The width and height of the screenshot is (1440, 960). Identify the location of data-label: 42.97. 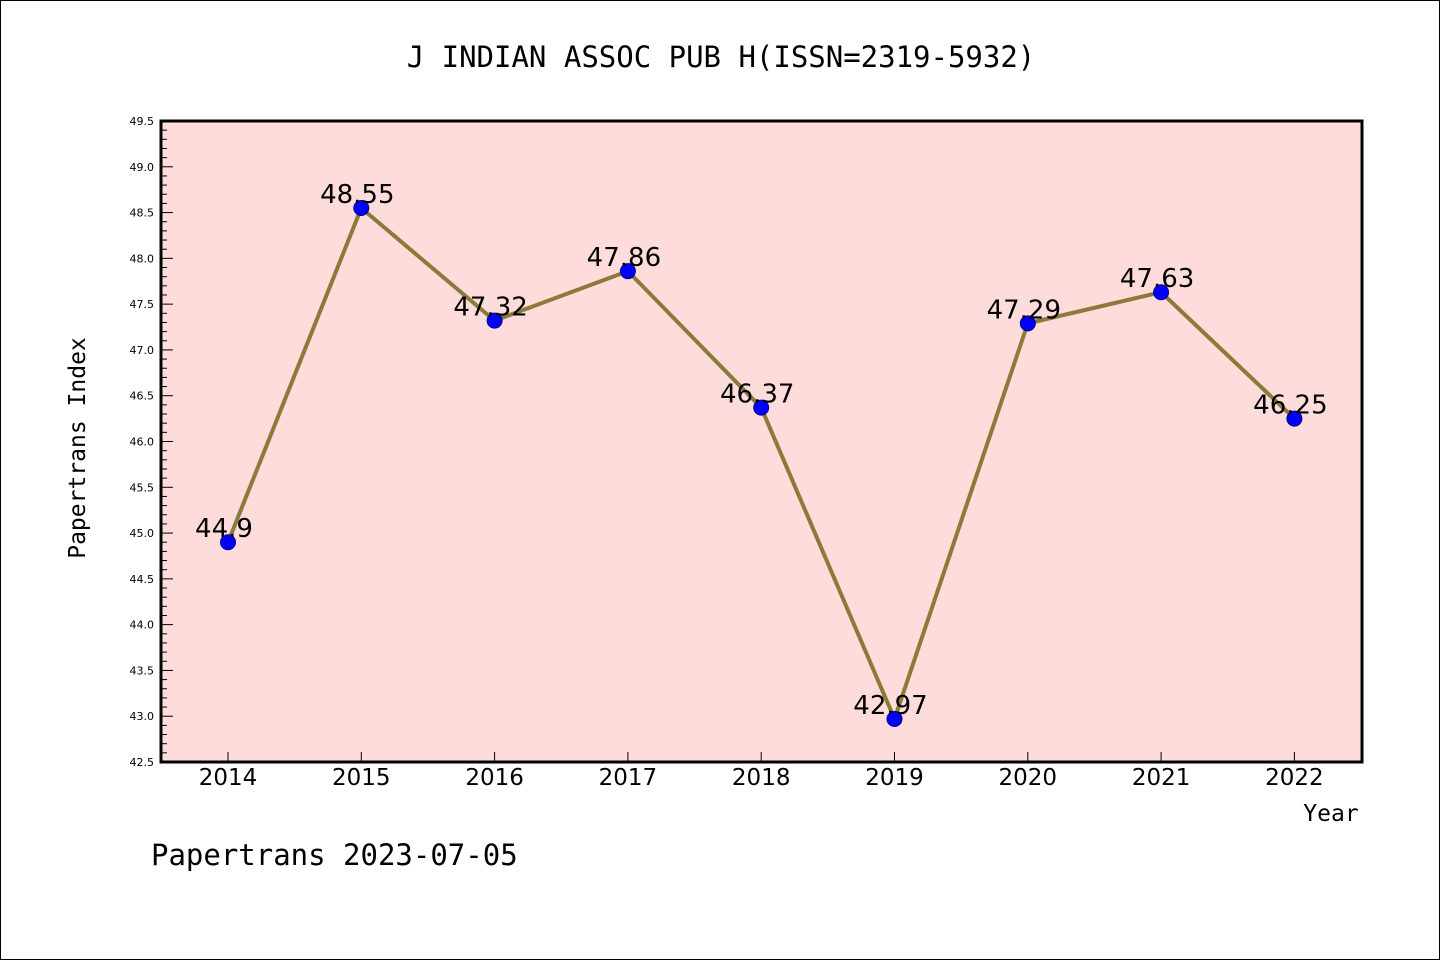
(890, 706).